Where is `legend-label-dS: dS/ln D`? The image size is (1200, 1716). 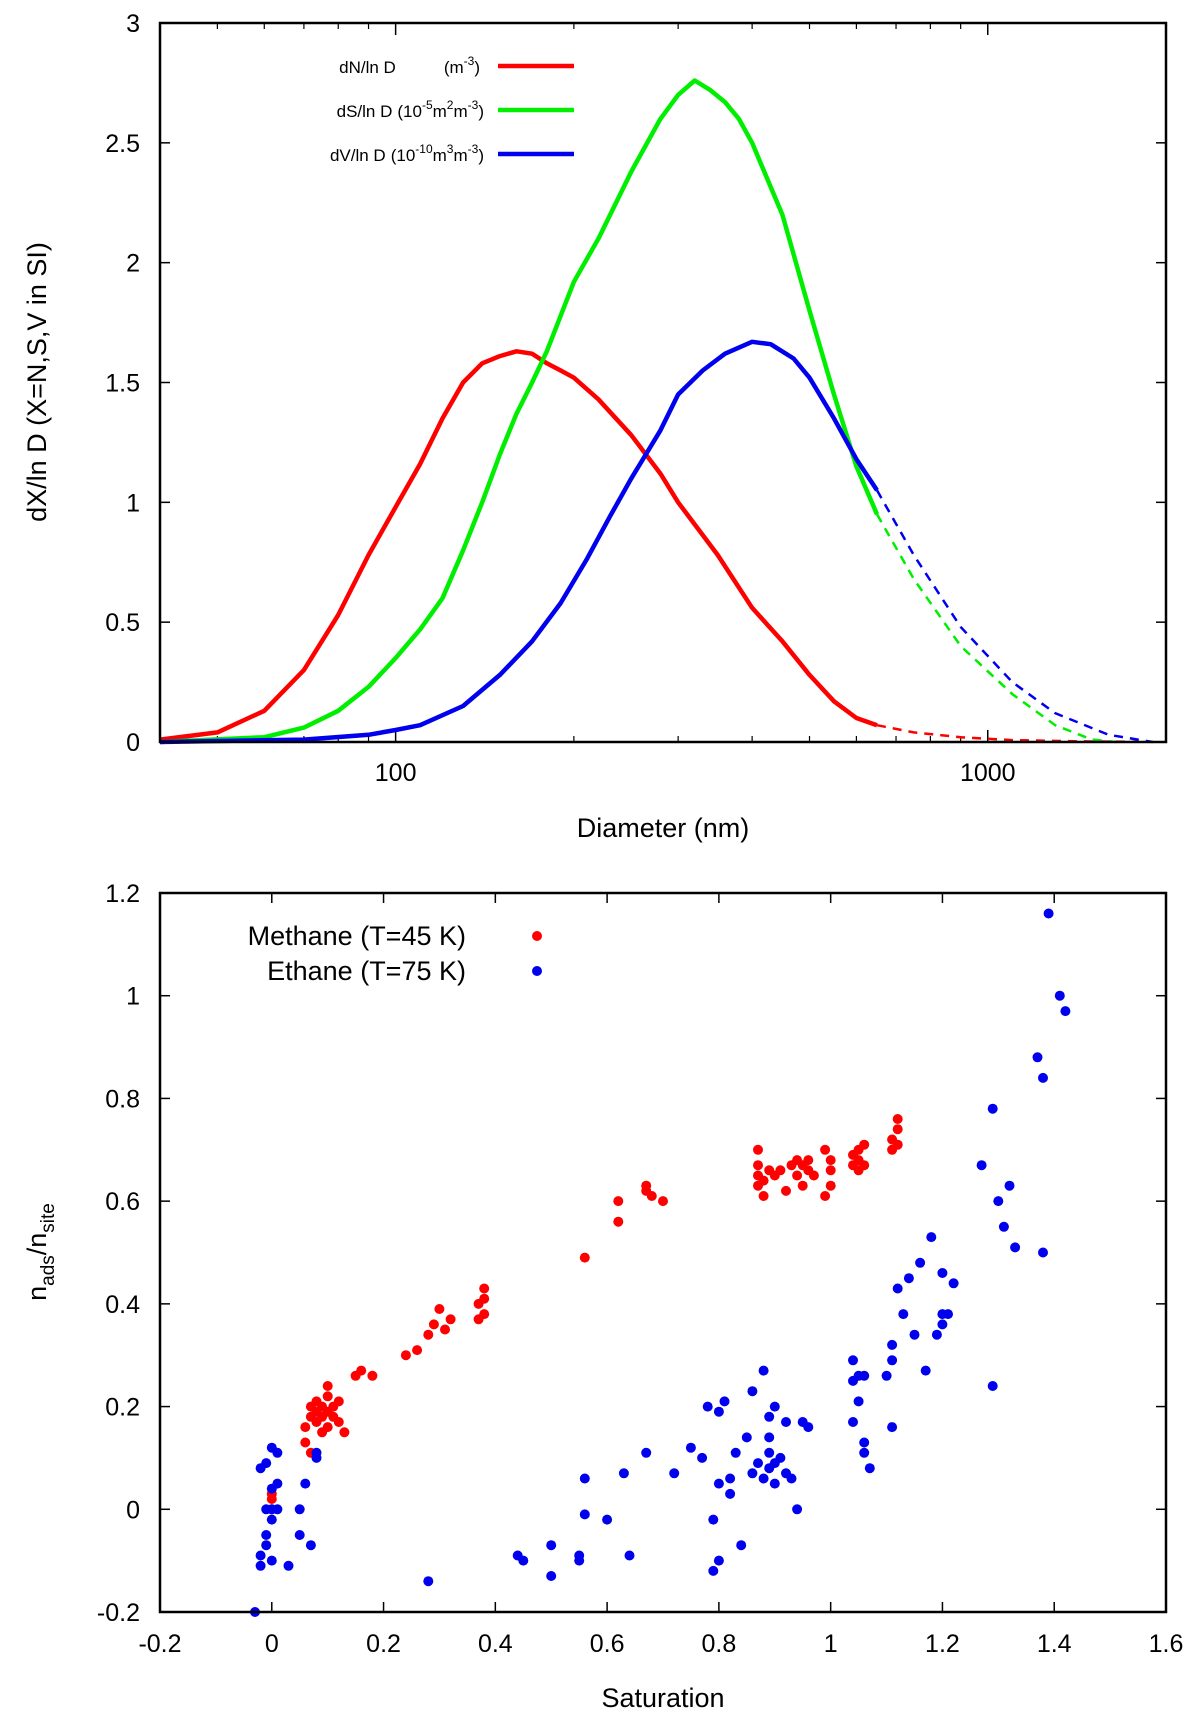 legend-label-dS: dS/ln D is located at coordinates (365, 111).